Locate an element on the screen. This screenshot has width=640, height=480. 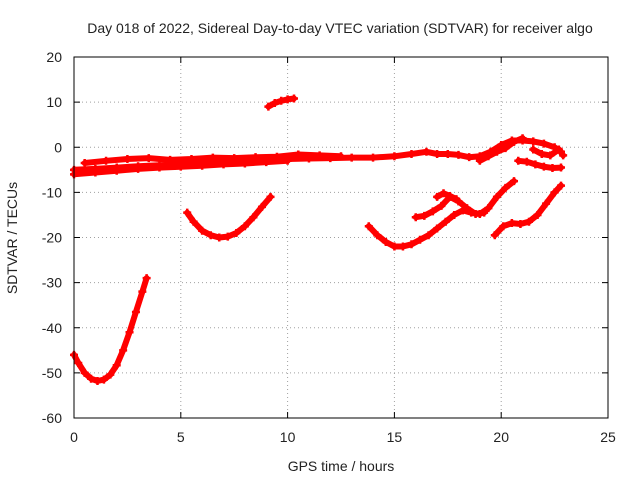
x-tick-label: 10 is located at coordinates (288, 437).